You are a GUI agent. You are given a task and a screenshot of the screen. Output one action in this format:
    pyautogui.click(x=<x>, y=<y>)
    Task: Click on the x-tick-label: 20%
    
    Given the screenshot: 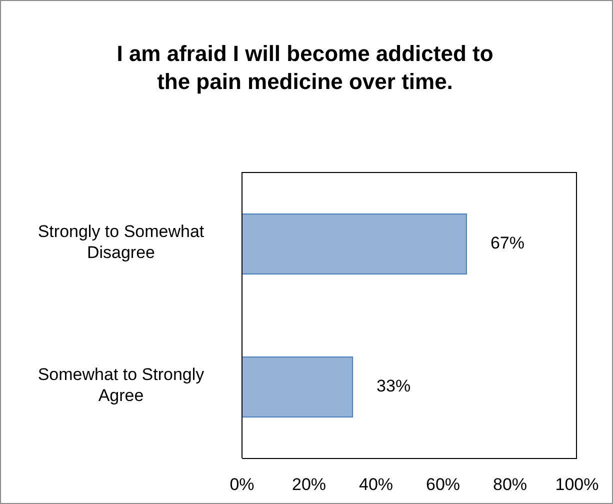 What is the action you would take?
    pyautogui.click(x=309, y=484)
    